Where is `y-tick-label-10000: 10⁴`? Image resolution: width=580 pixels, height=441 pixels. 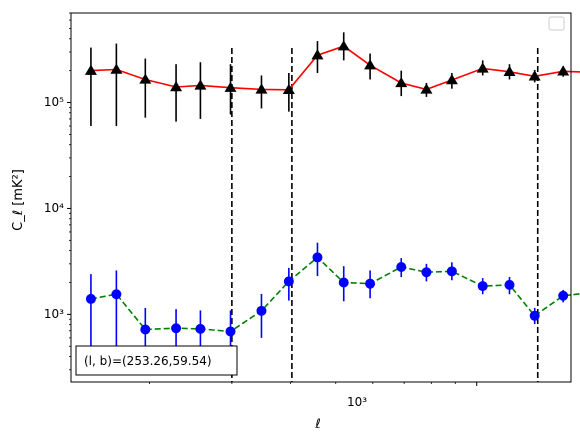 y-tick-label-10000: 10⁴ is located at coordinates (54, 208).